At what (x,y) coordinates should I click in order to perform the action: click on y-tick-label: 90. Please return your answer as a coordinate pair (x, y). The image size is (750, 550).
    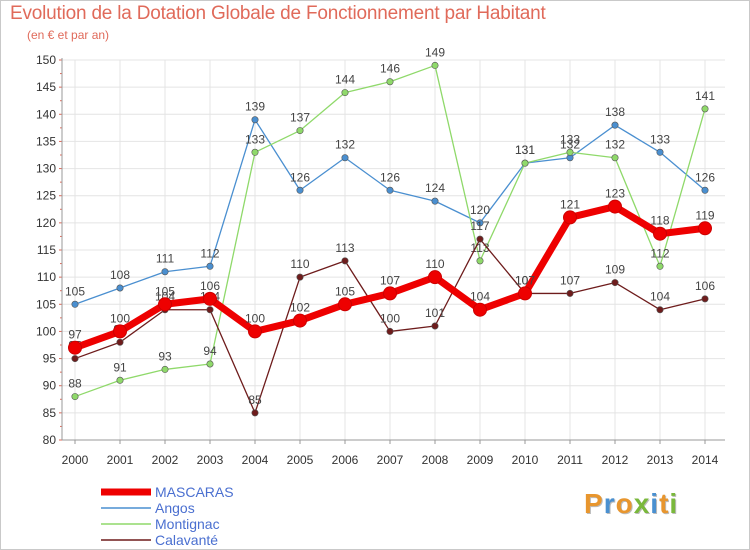
    Looking at the image, I should click on (50, 386).